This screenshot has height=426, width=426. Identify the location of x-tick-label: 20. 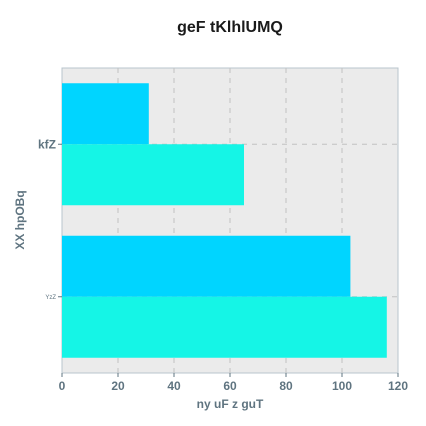
(118, 386).